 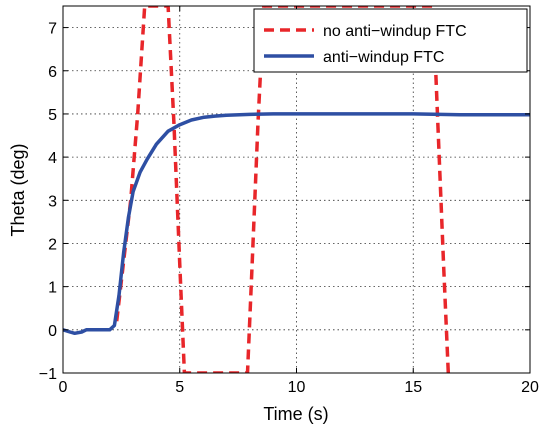 What do you see at coordinates (18, 189) in the screenshot?
I see `y-axis-label: Theta (deg)` at bounding box center [18, 189].